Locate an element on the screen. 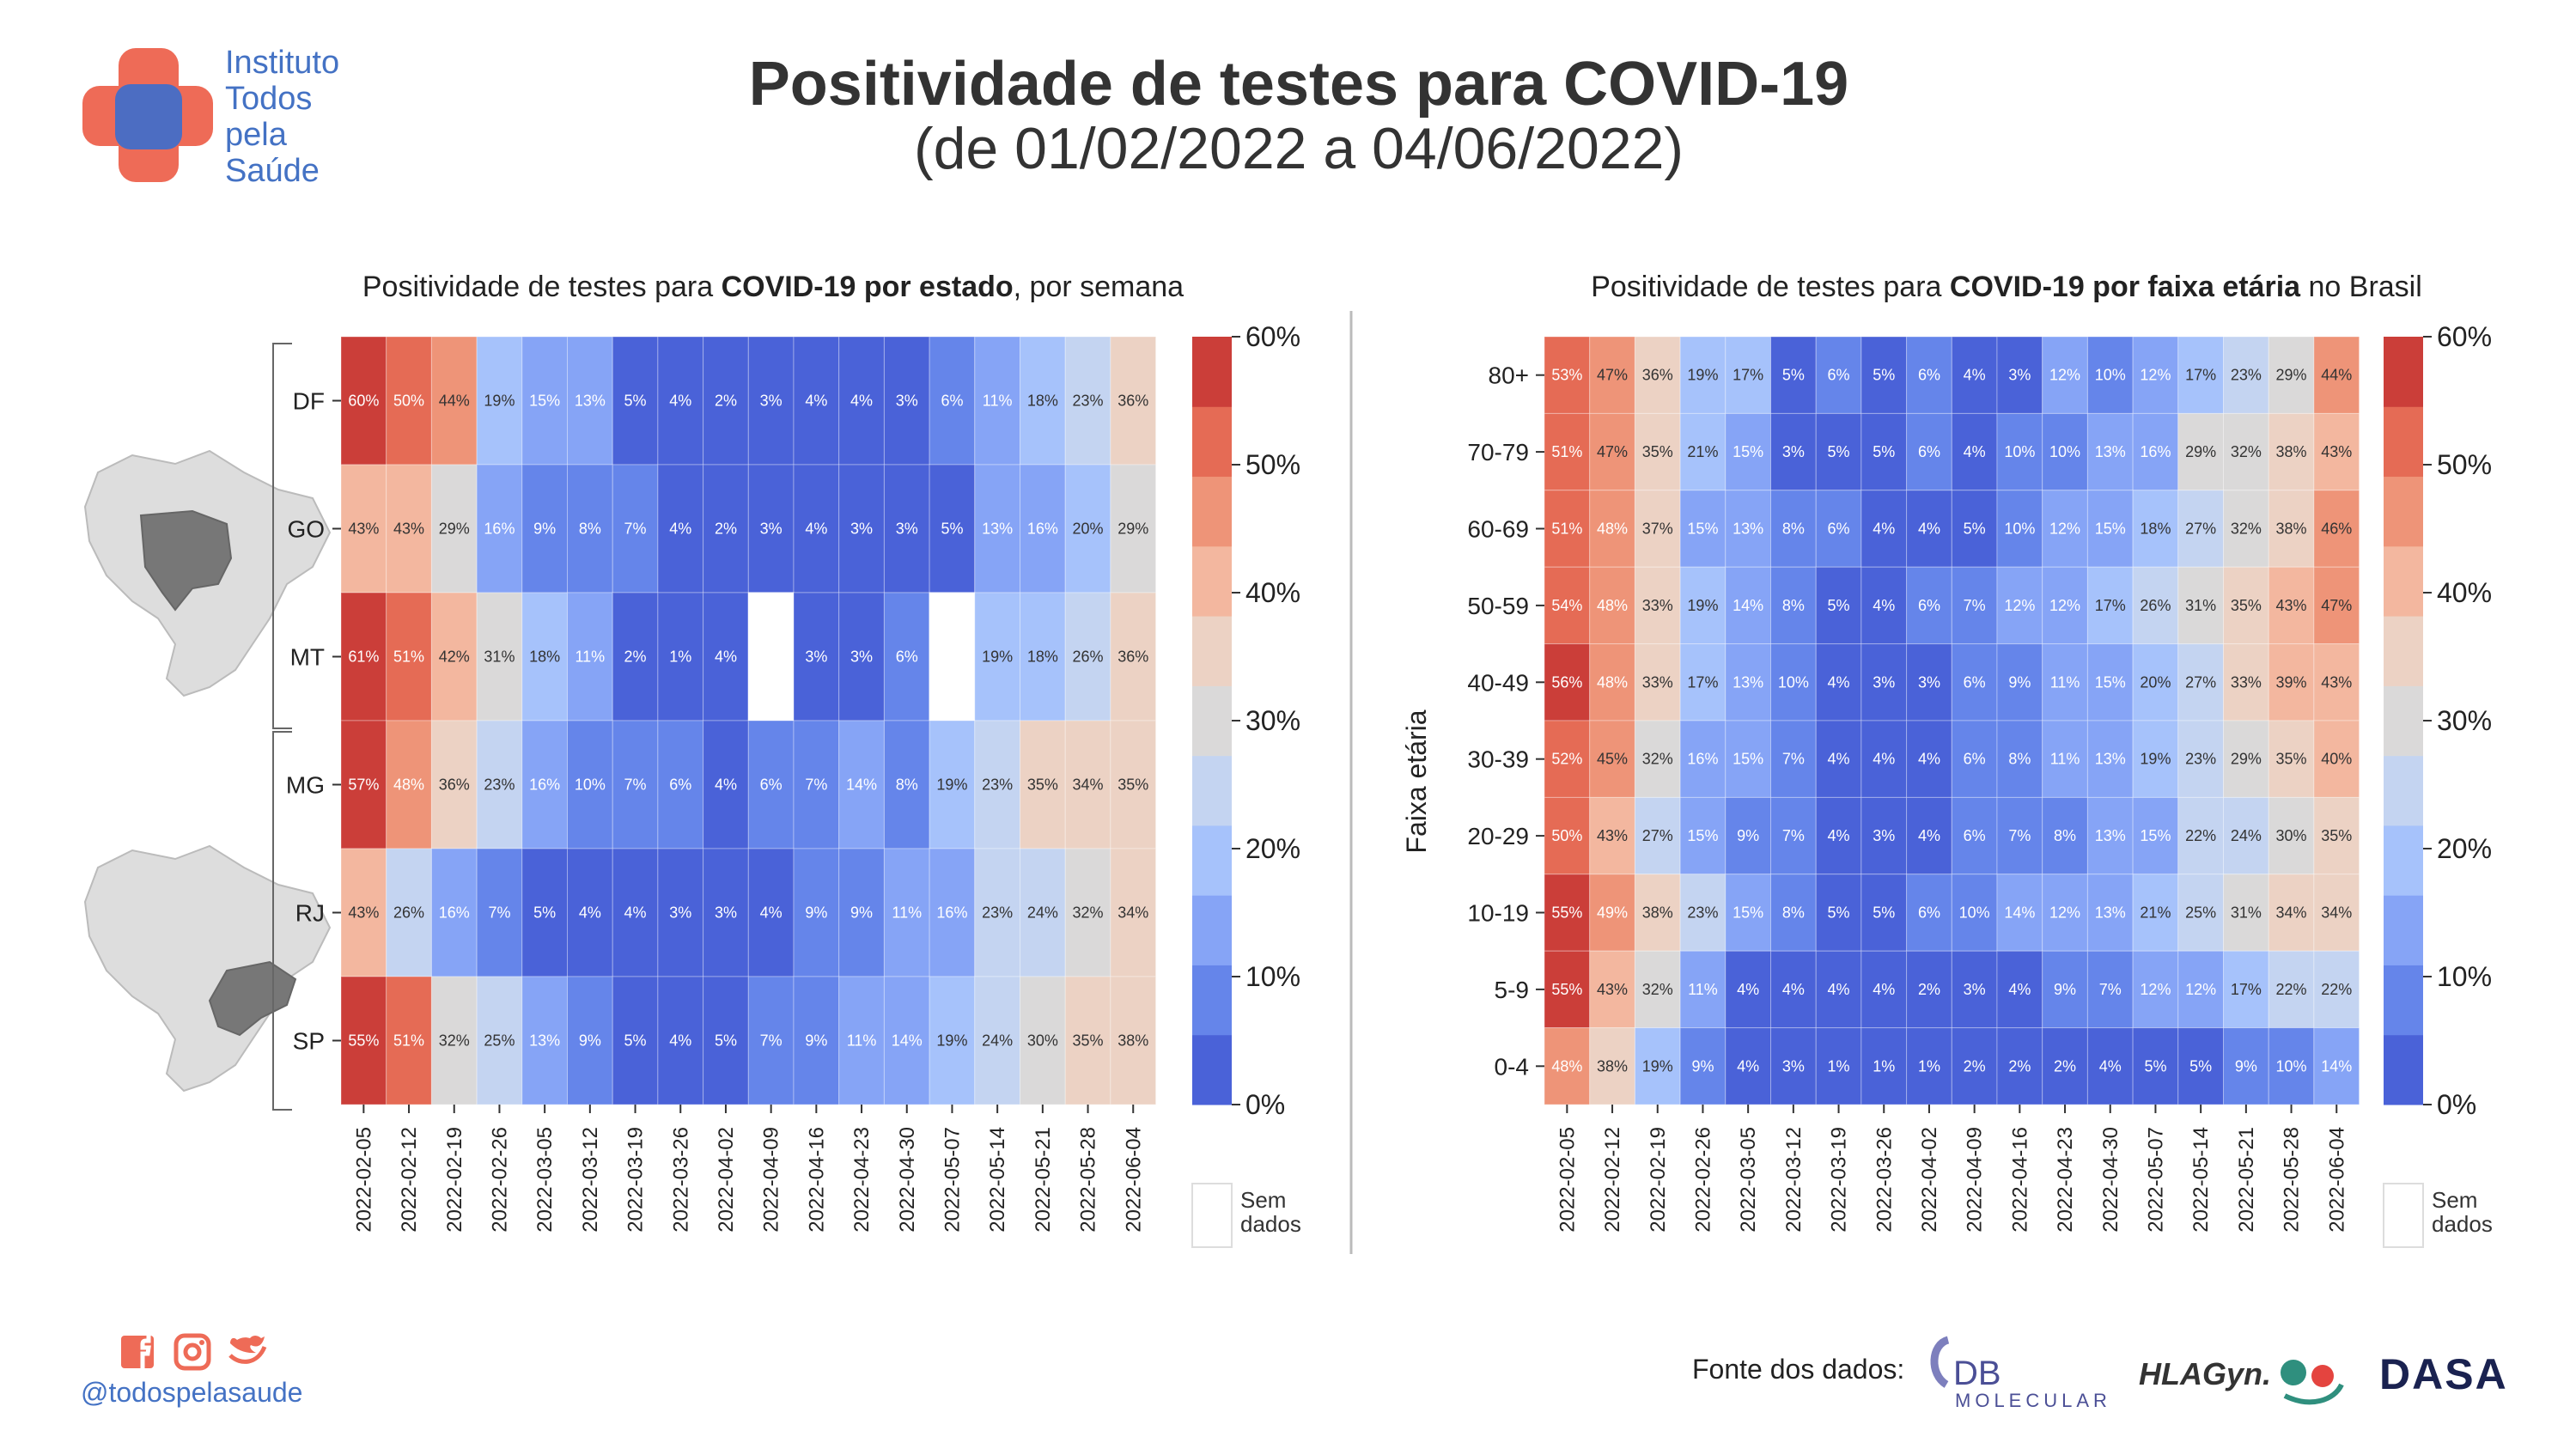  cell-value-label: 30% is located at coordinates (2291, 835).